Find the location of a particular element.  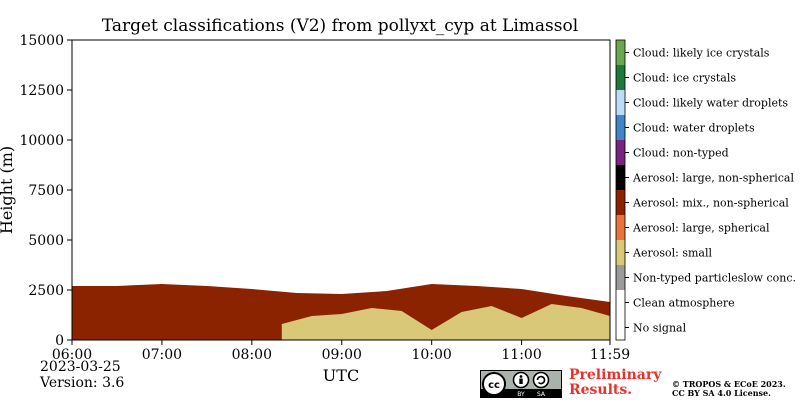

legend-label: Aerosol: large, non-spherical is located at coordinates (713, 178).